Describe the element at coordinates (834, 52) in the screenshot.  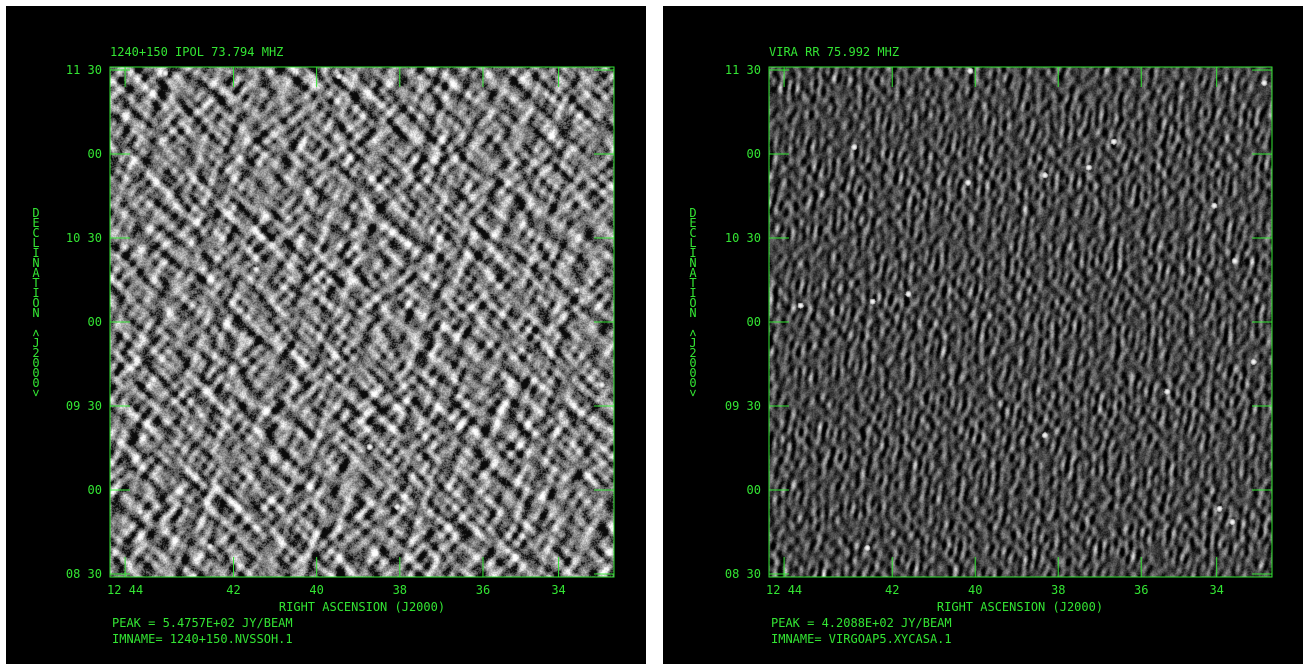
I see `panel-header: VIRA RR 75.992 MHZ` at that location.